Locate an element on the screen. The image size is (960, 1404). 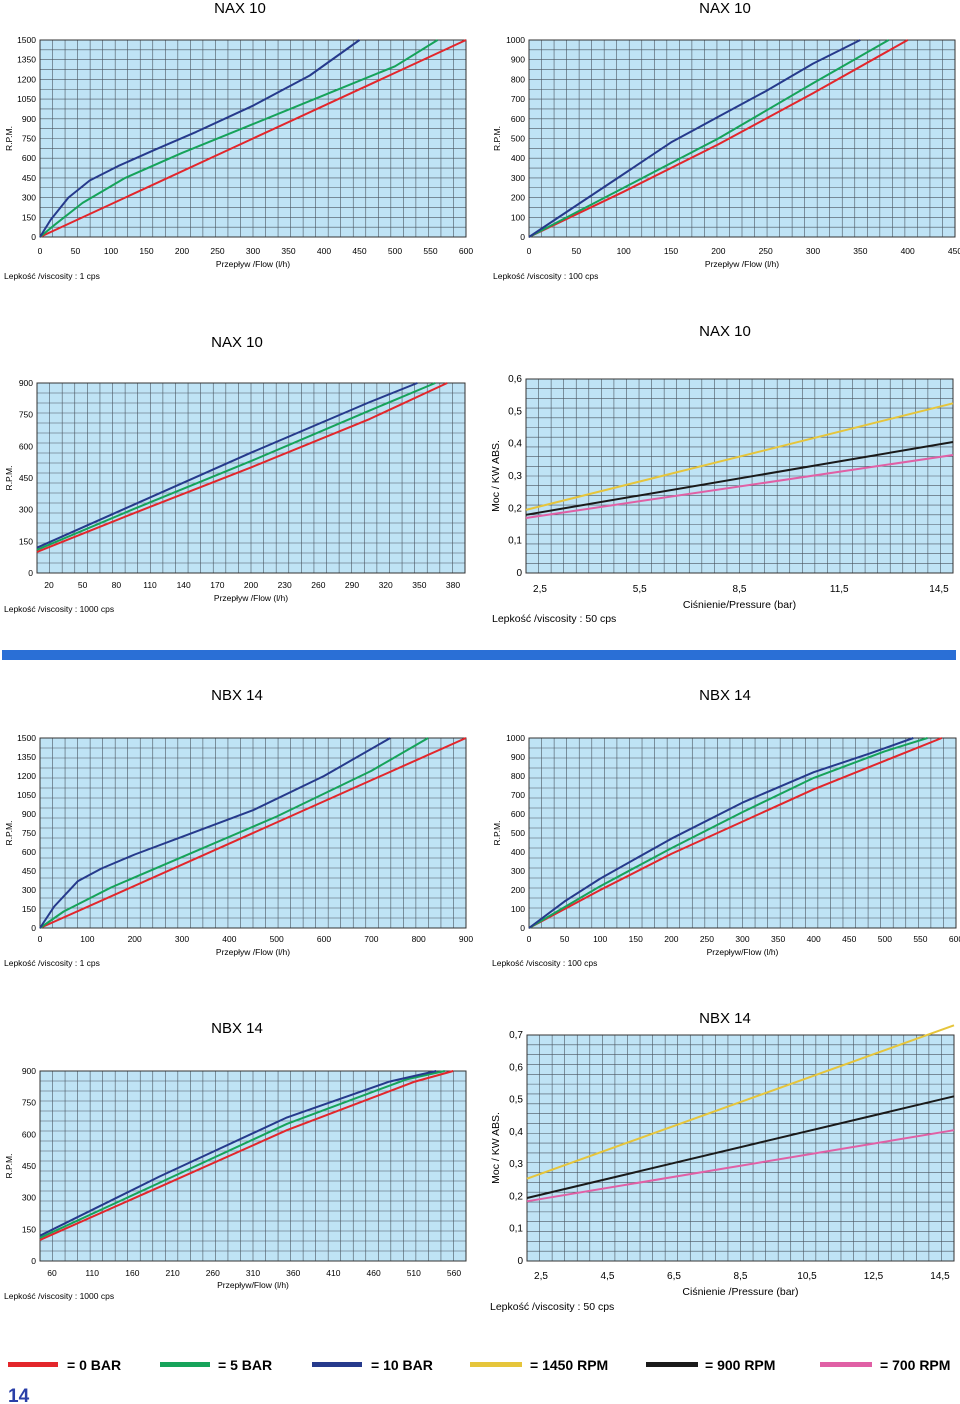
y-tick-label: 0,4 is located at coordinates (515, 444).